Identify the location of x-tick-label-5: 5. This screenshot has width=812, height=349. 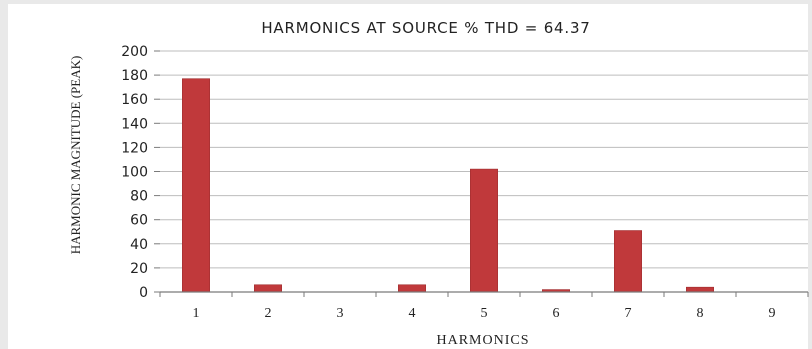
(484, 313).